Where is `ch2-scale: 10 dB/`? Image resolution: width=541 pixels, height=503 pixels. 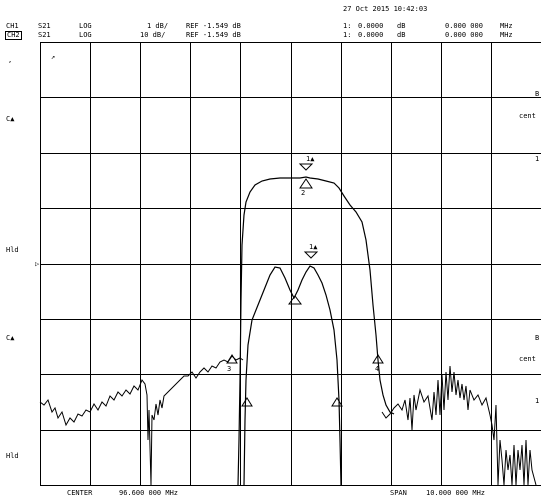
ch2-scale: 10 dB/ is located at coordinates (153, 35).